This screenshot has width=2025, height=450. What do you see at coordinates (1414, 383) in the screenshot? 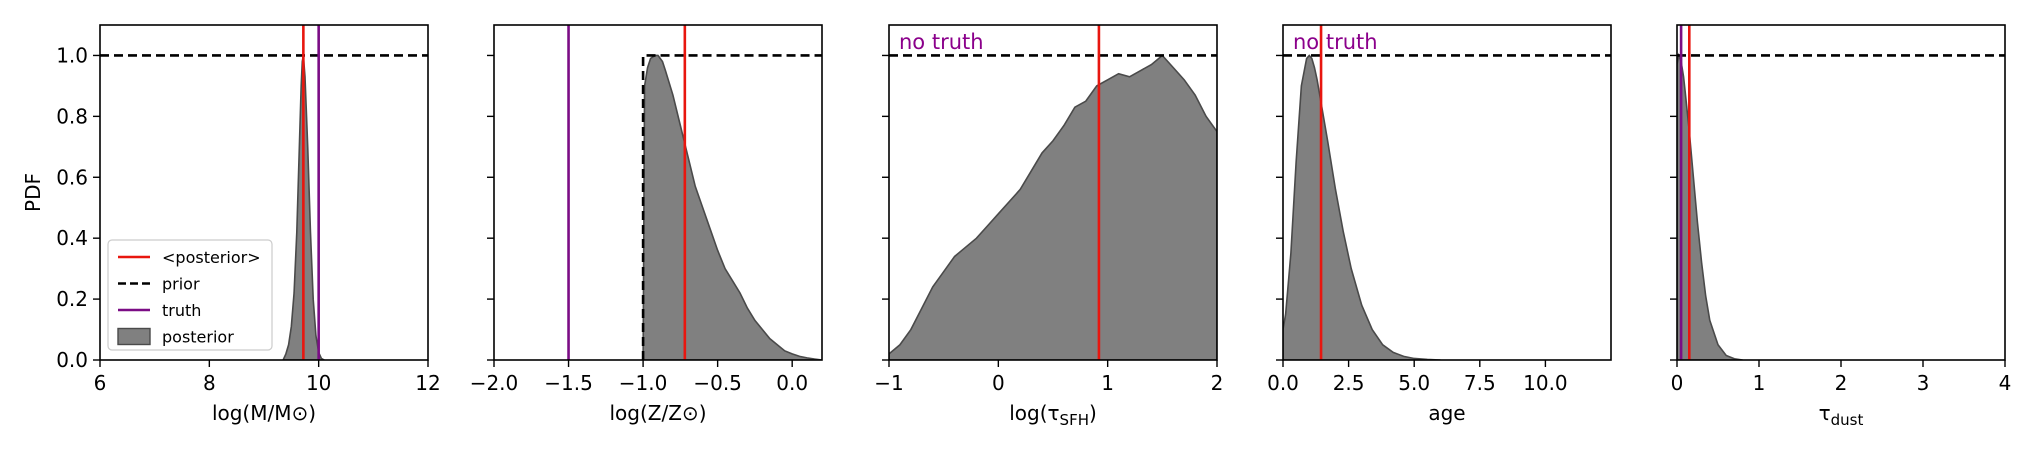
I see `x-tick-label: 5.0` at bounding box center [1414, 383].